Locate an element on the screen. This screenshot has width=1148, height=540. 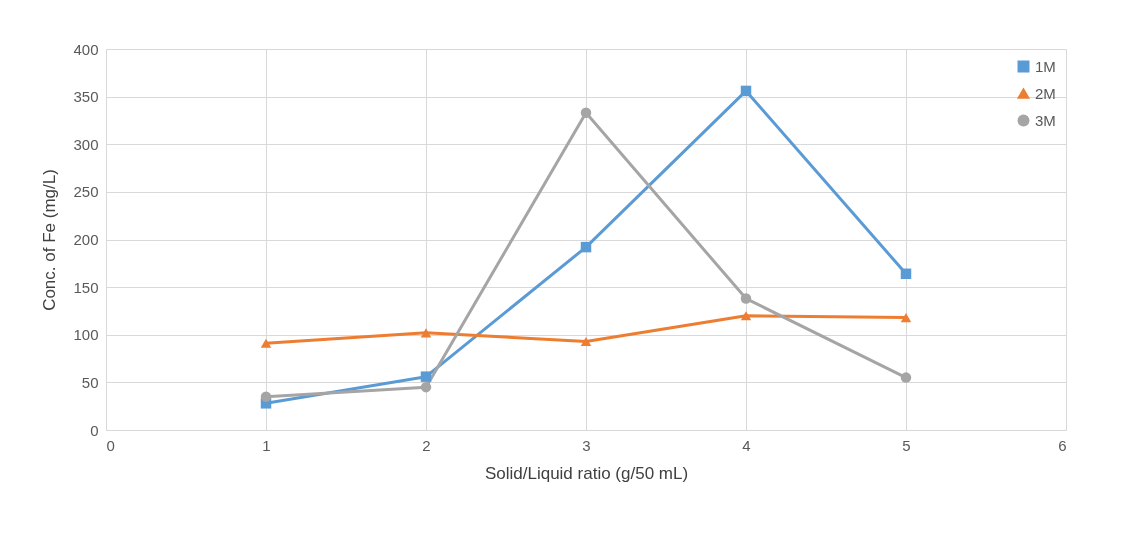
y-axis-title: Conc. of Fe (mg/L) is located at coordinates (50, 240).